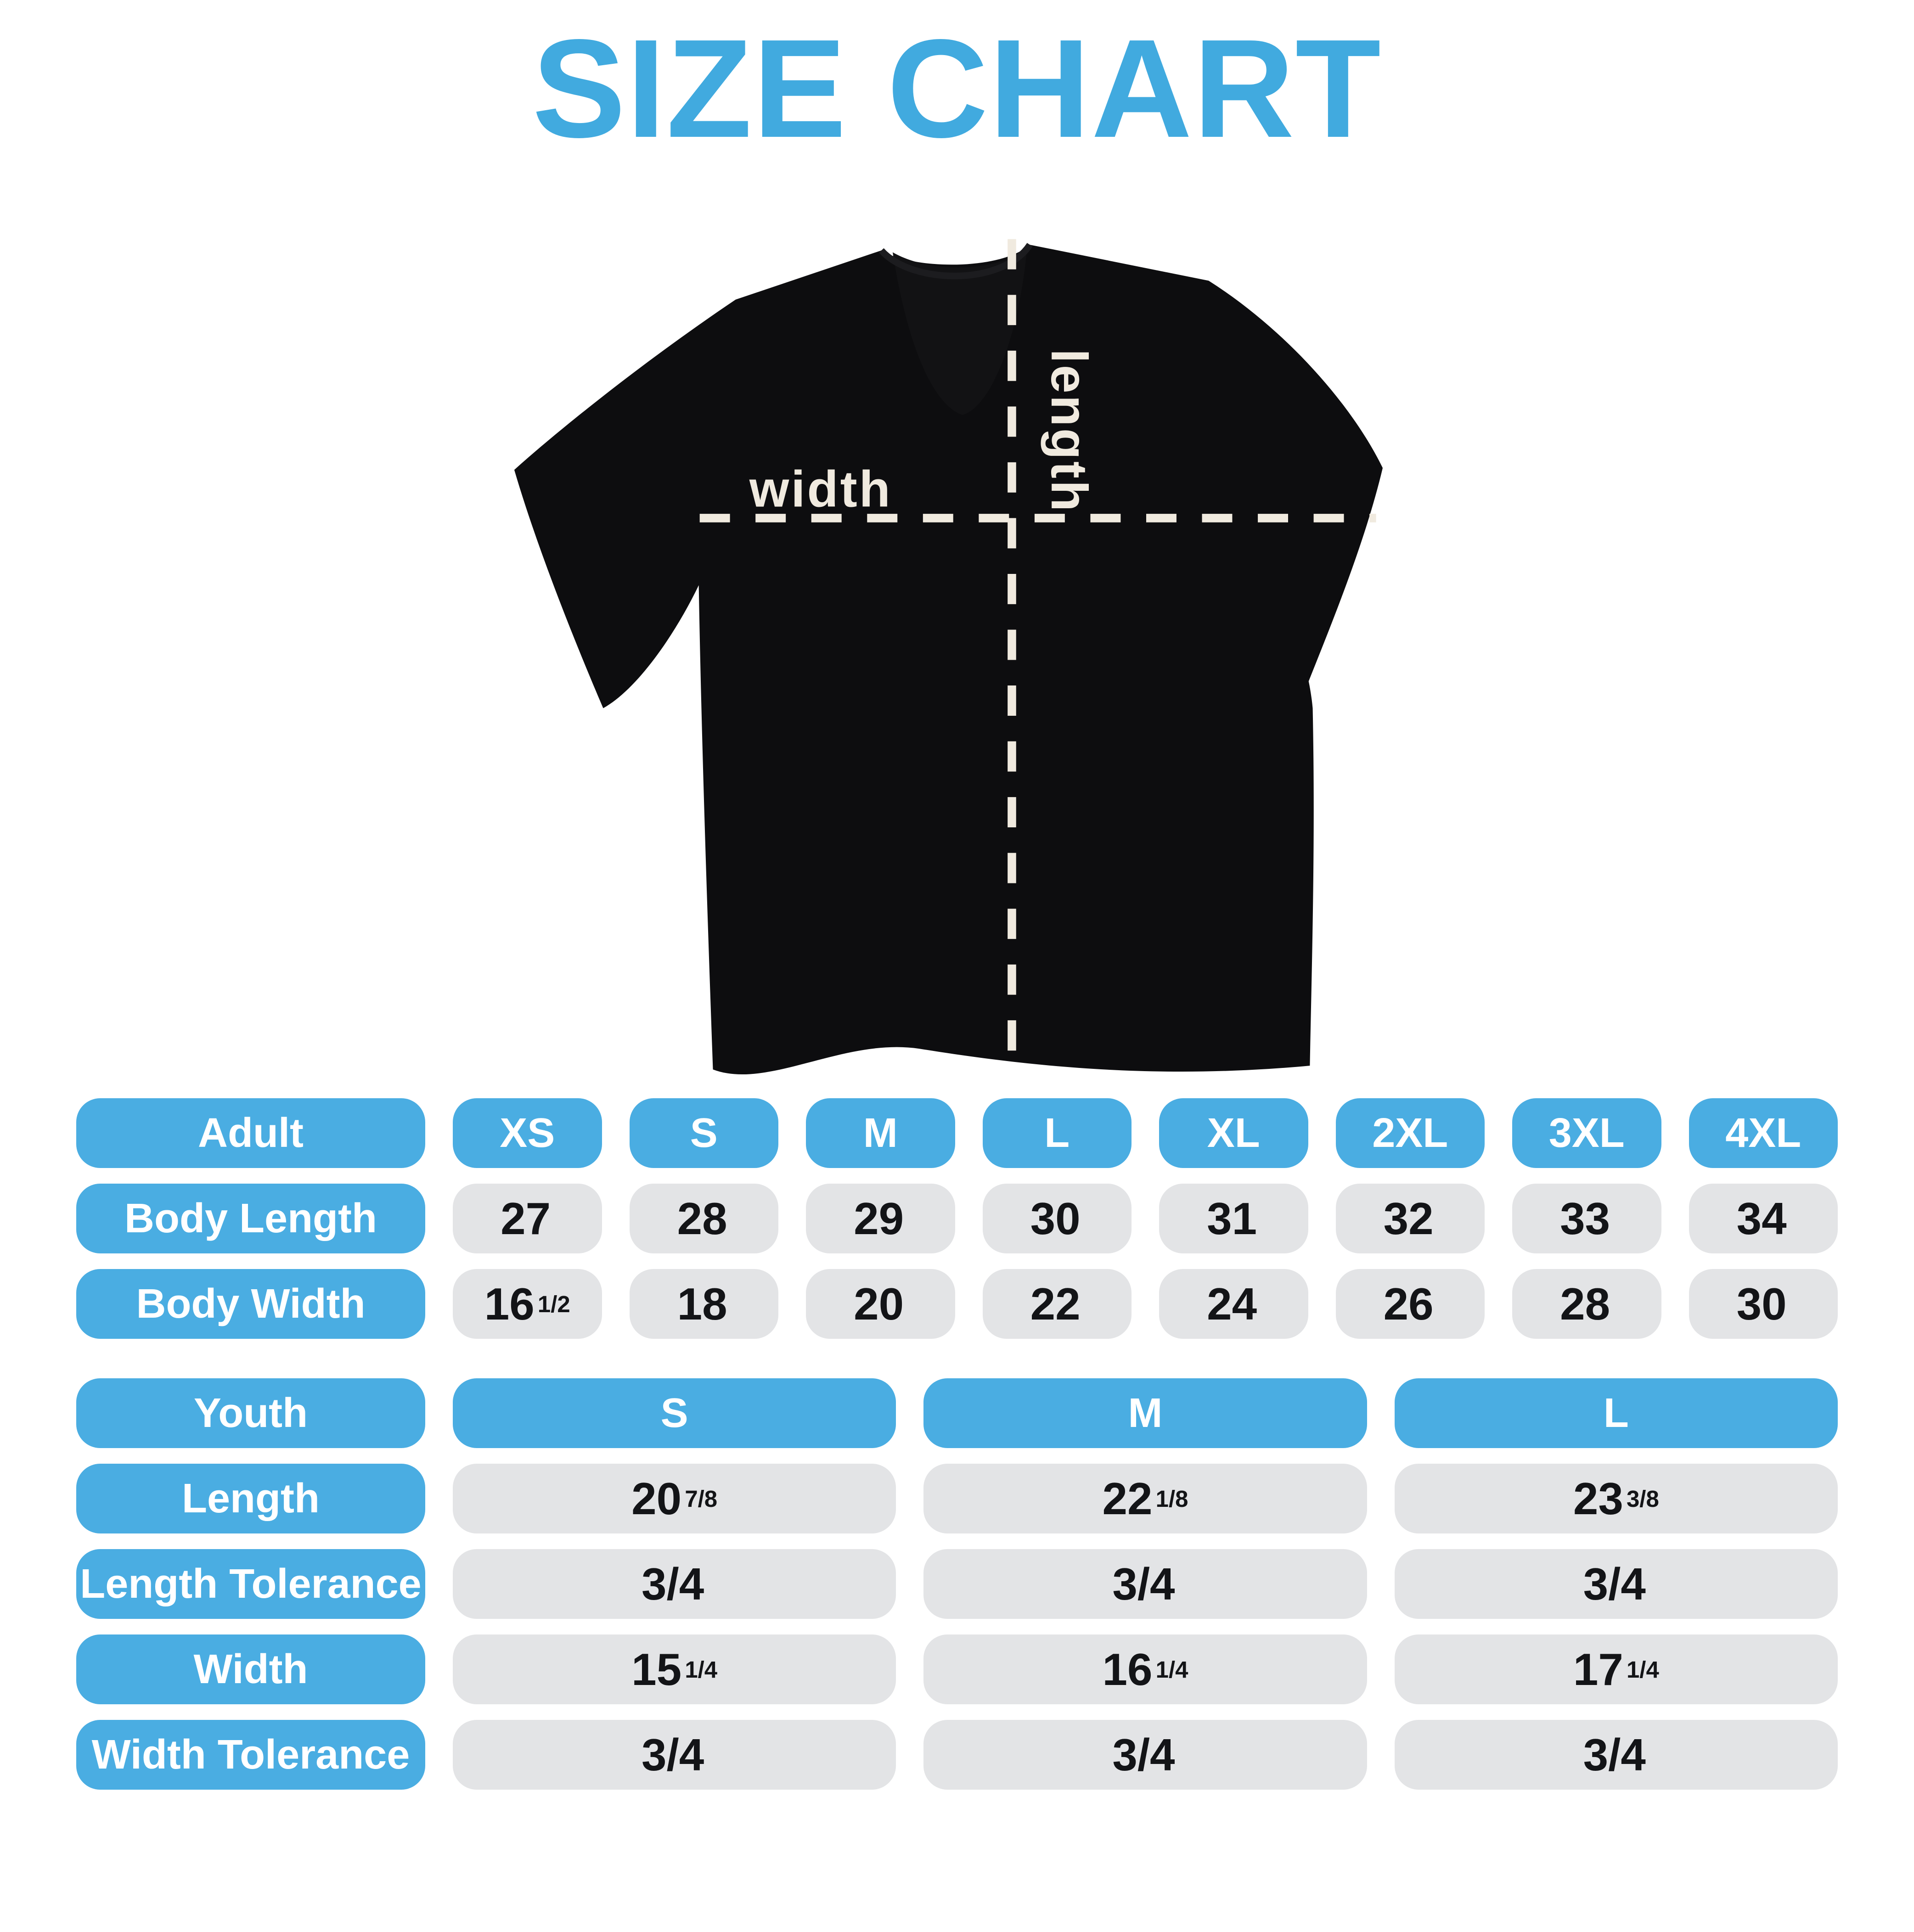  I want to click on page-title: SIZE CHART, so click(957, 88).